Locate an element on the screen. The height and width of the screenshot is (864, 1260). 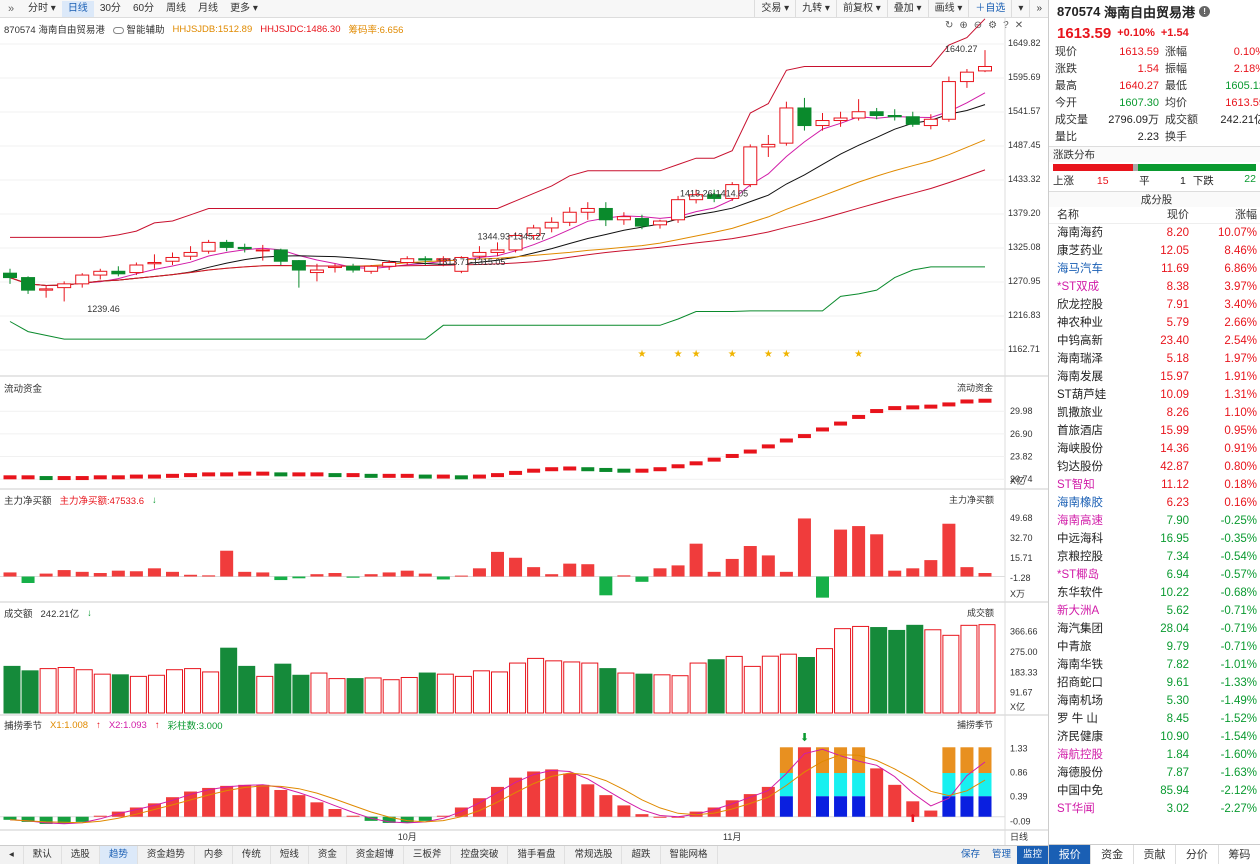
collapse-left-icon: » is located at coordinates (11, 8).